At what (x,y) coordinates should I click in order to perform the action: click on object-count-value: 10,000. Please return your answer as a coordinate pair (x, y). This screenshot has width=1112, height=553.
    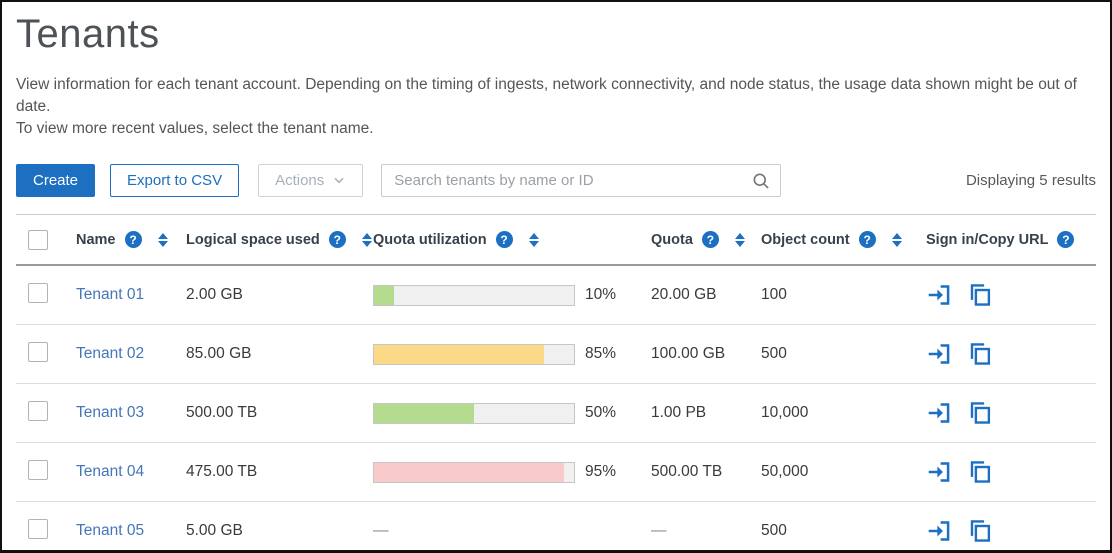
    Looking at the image, I should click on (785, 412).